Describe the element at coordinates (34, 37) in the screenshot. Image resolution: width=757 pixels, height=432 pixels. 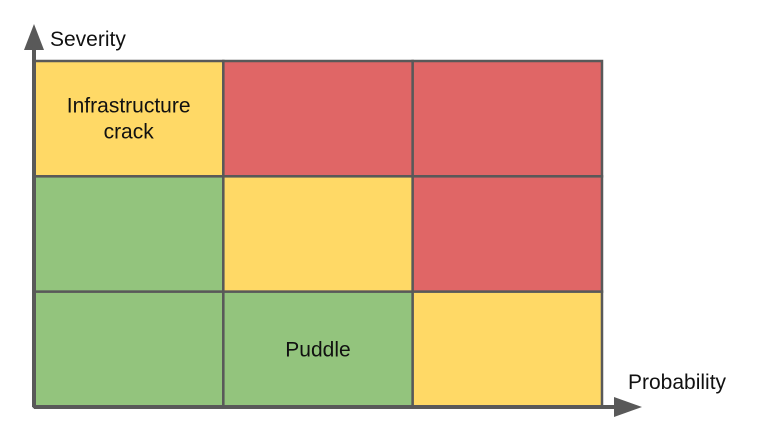
I see `severity-axis-arrowhead` at that location.